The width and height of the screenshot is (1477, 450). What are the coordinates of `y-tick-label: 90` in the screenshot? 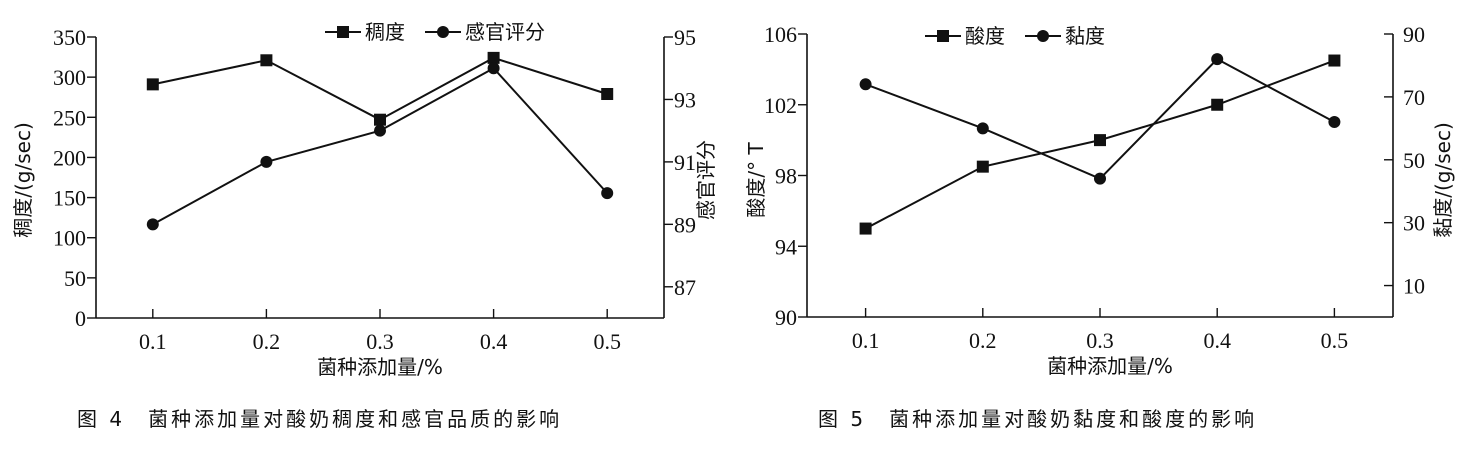 It's located at (786, 317).